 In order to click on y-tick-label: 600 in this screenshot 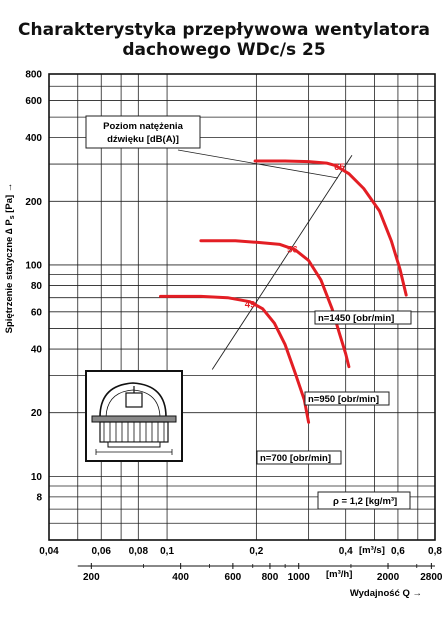, I will do `click(33, 101)`.